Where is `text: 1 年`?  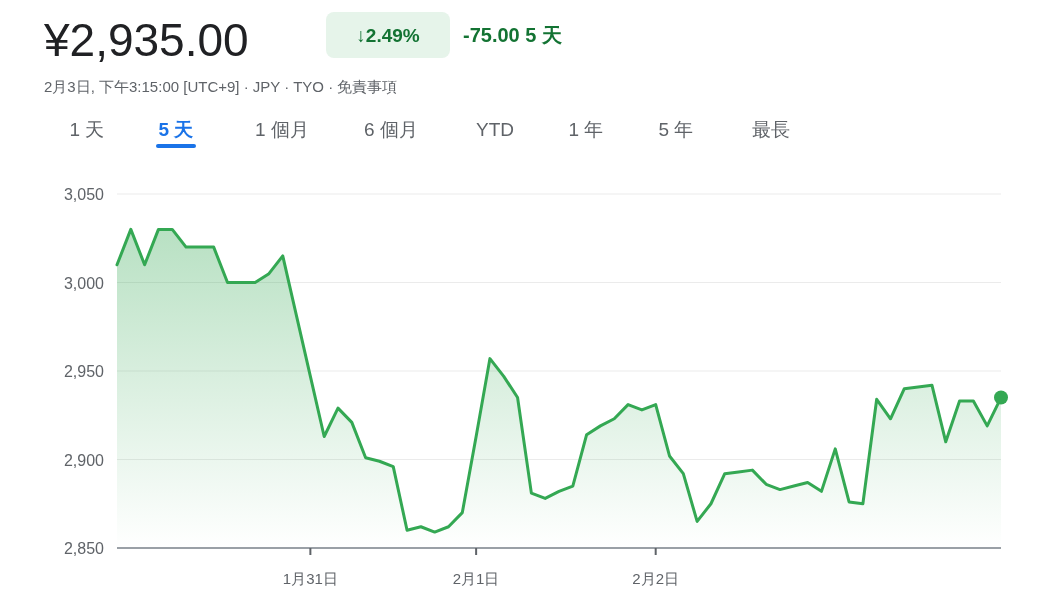
text: 1 年 is located at coordinates (586, 129).